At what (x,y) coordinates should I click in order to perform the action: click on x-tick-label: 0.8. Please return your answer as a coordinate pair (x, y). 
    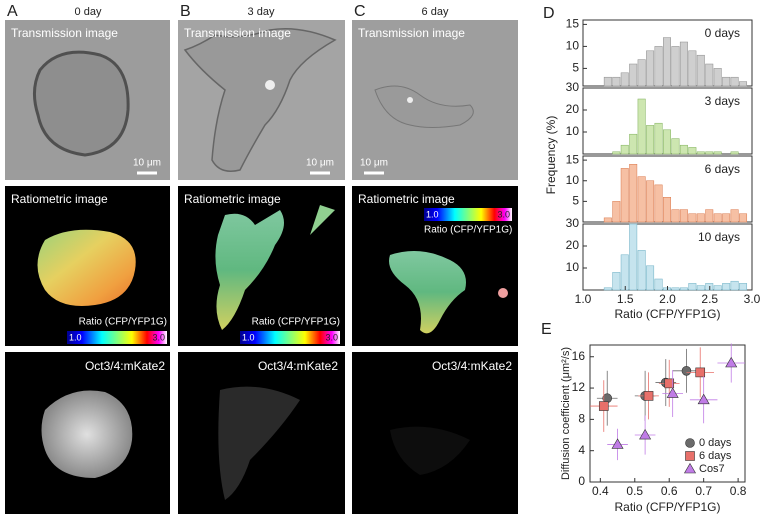
    Looking at the image, I should click on (738, 491).